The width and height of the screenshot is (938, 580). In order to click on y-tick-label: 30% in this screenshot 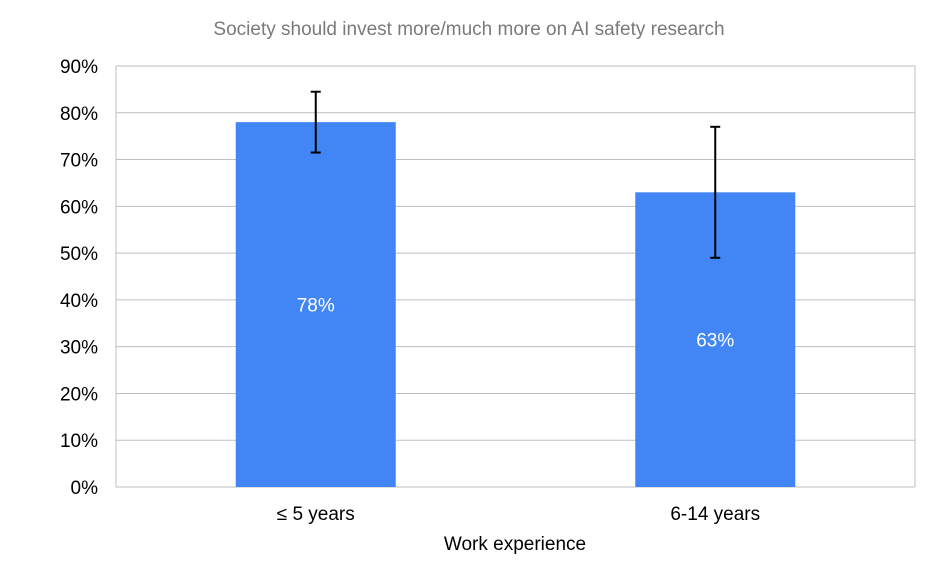, I will do `click(79, 348)`.